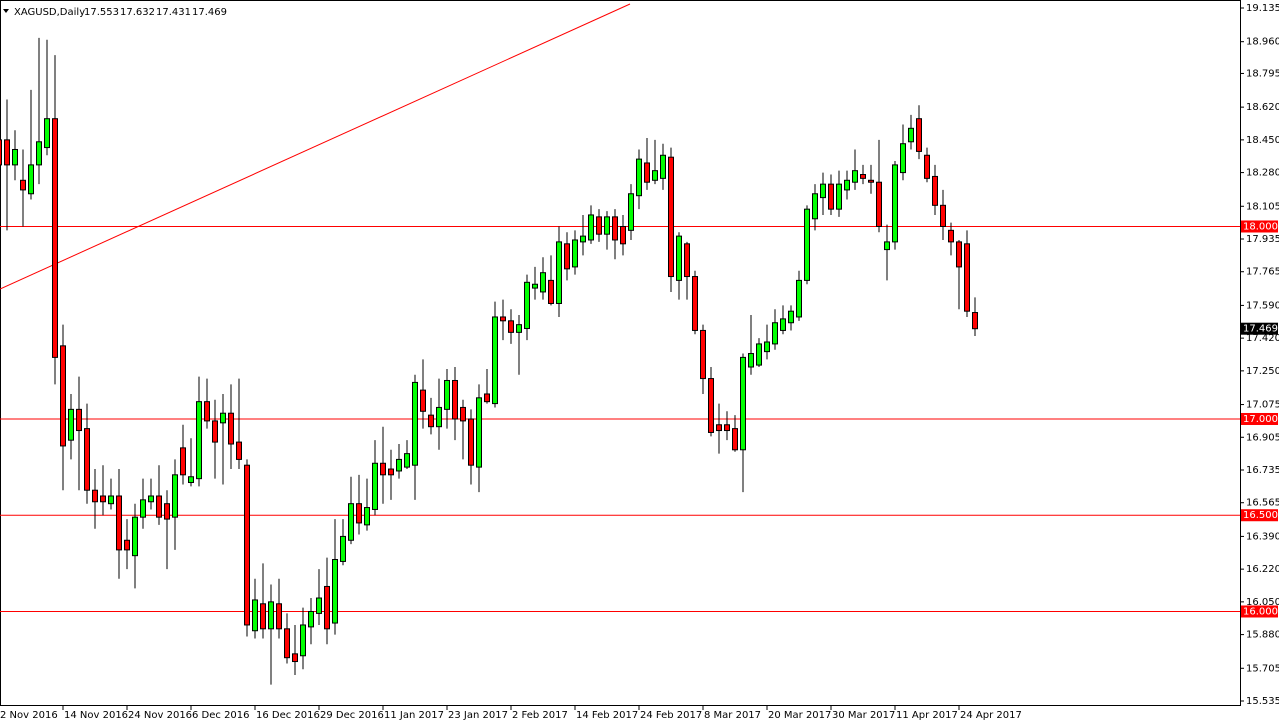 Image resolution: width=1279 pixels, height=726 pixels. I want to click on last-price-box, so click(1259, 328).